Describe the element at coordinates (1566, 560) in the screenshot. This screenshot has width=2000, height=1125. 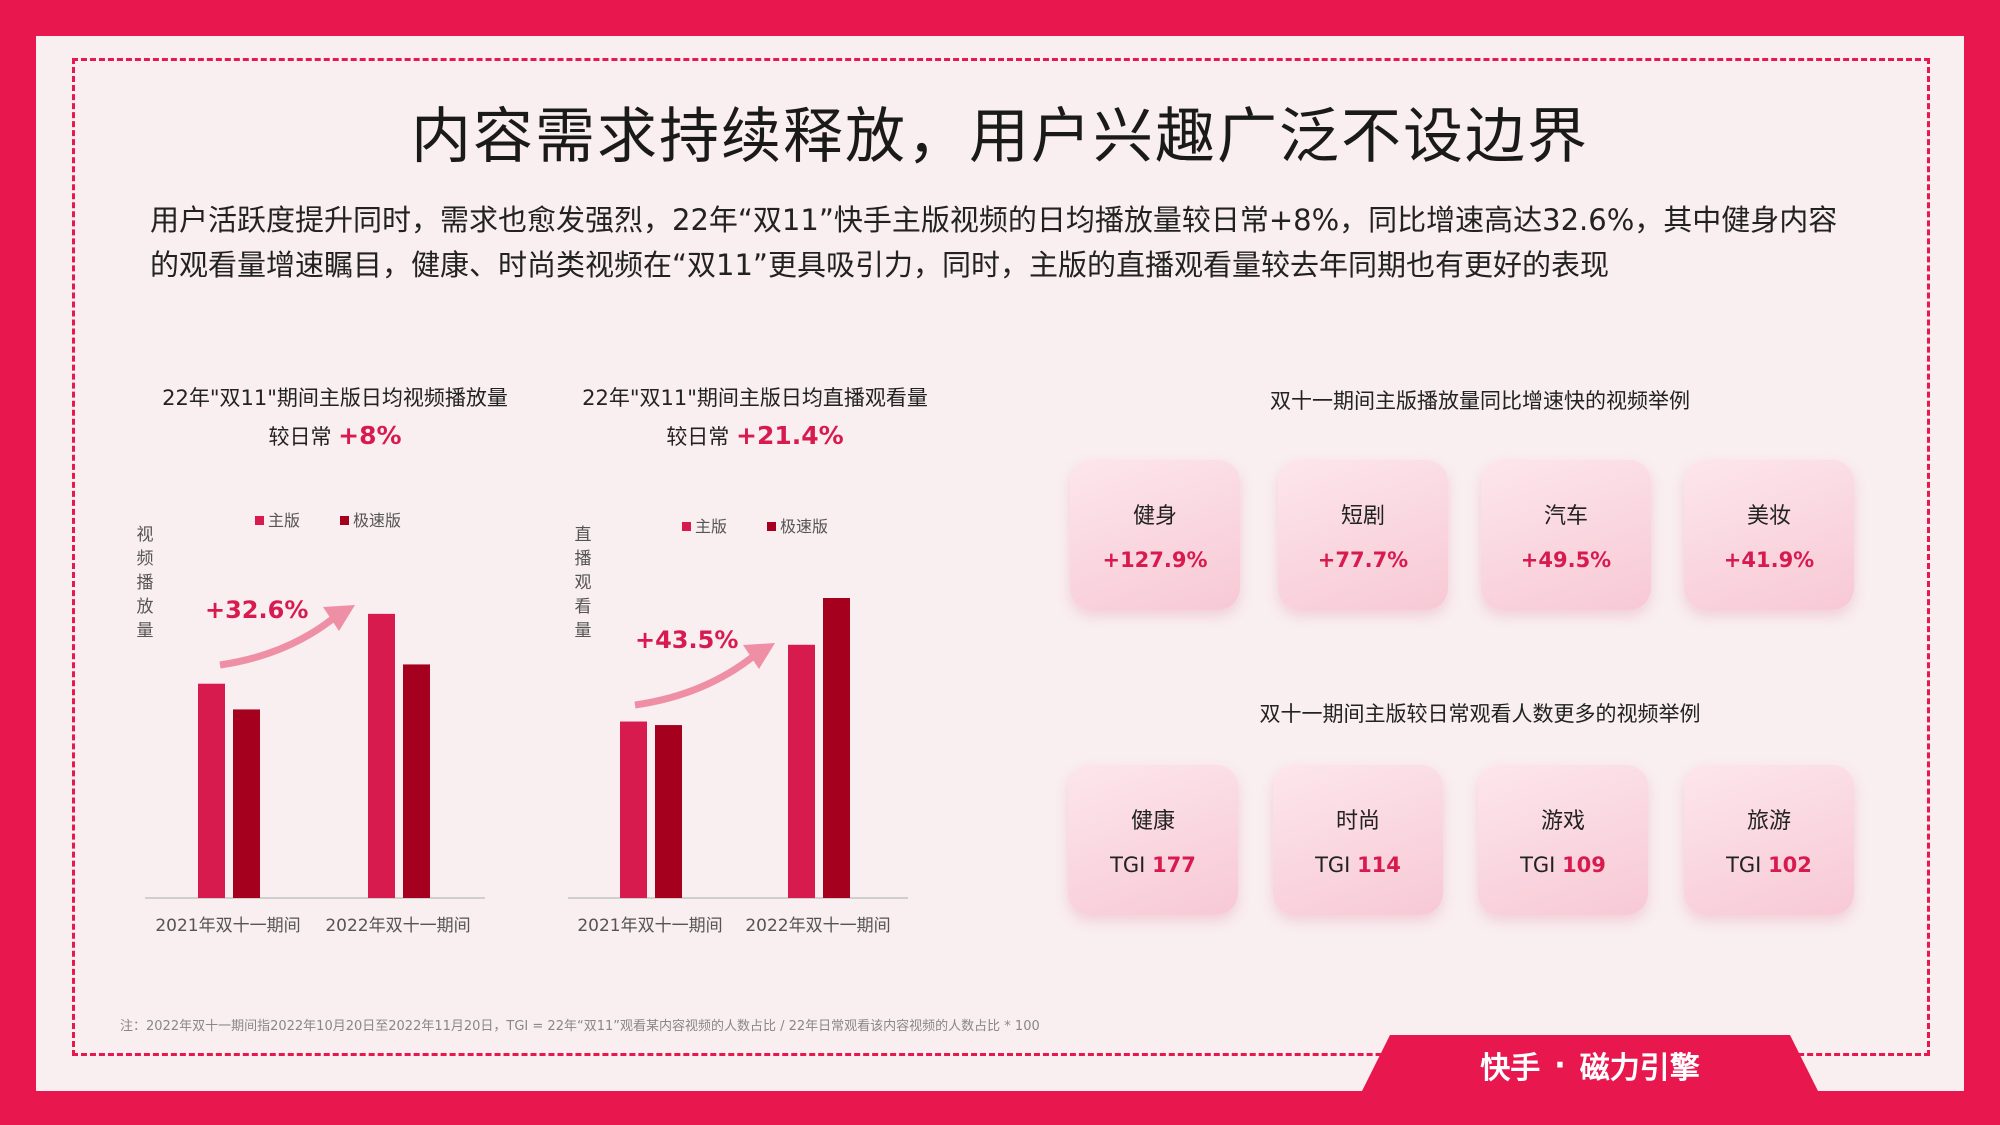
I see `card-value: +49.5%` at that location.